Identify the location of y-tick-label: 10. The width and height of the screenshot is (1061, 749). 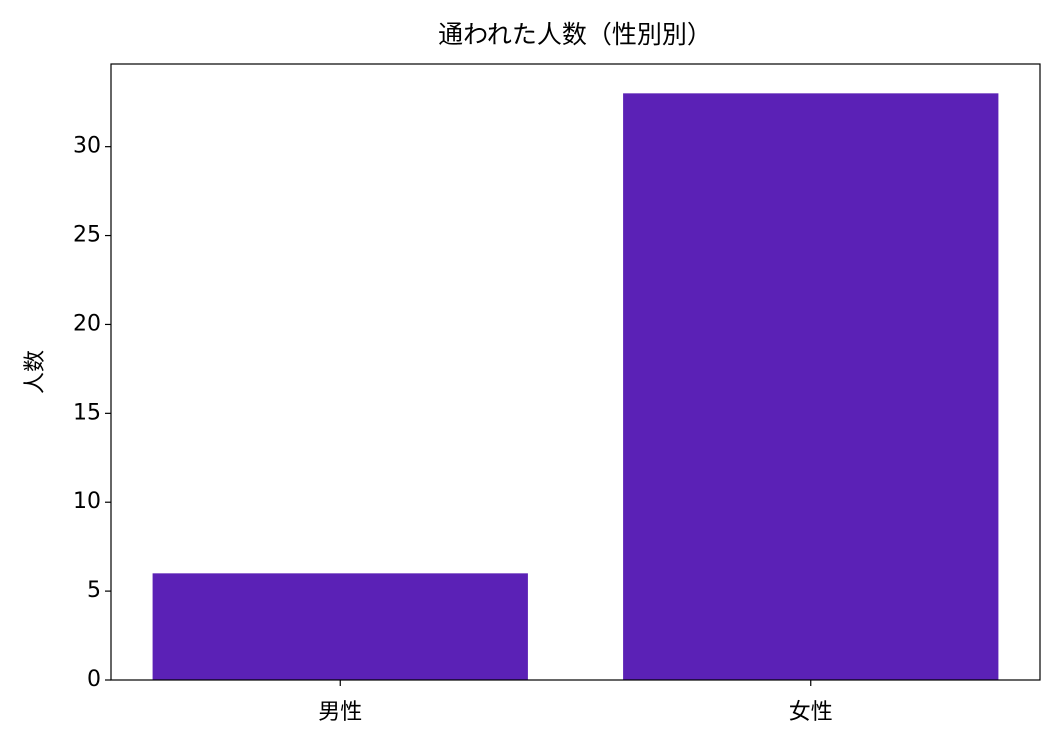
(87, 501).